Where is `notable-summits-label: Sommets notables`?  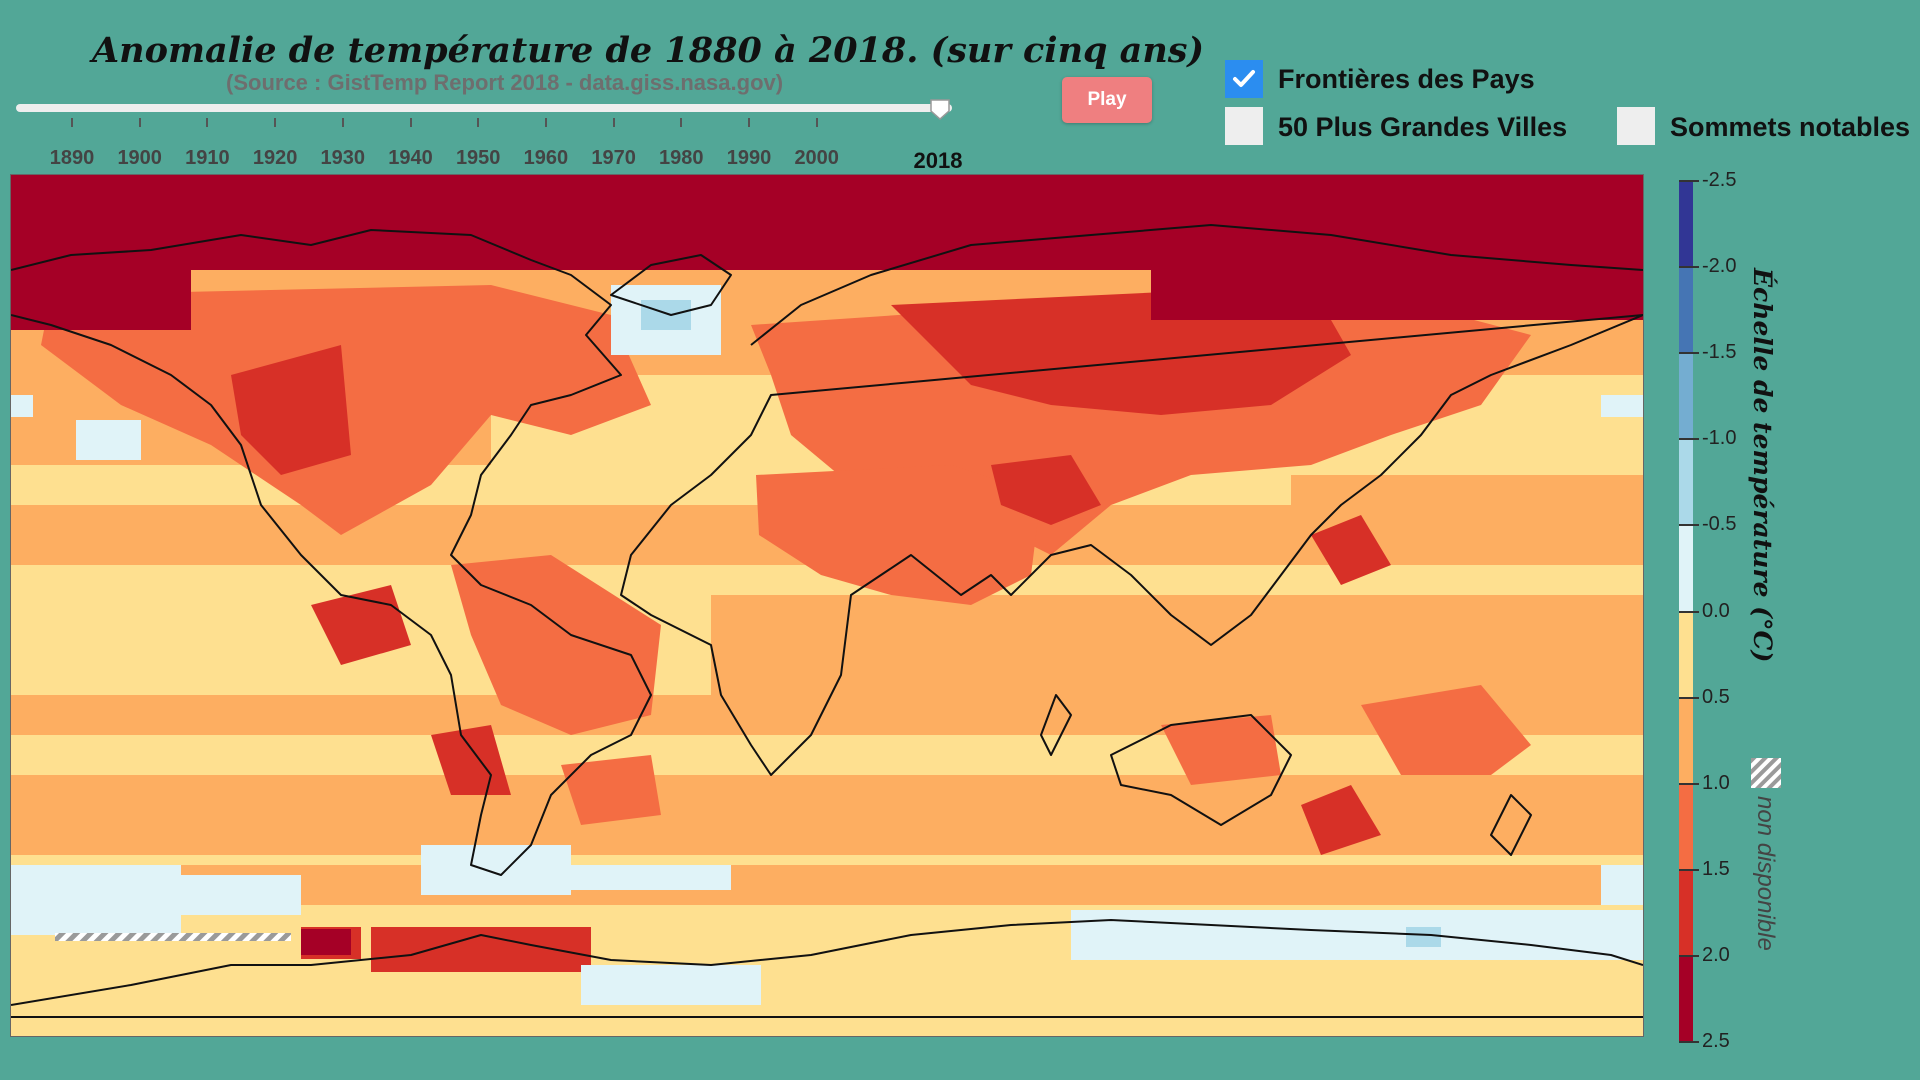
notable-summits-label: Sommets notables is located at coordinates (1790, 127).